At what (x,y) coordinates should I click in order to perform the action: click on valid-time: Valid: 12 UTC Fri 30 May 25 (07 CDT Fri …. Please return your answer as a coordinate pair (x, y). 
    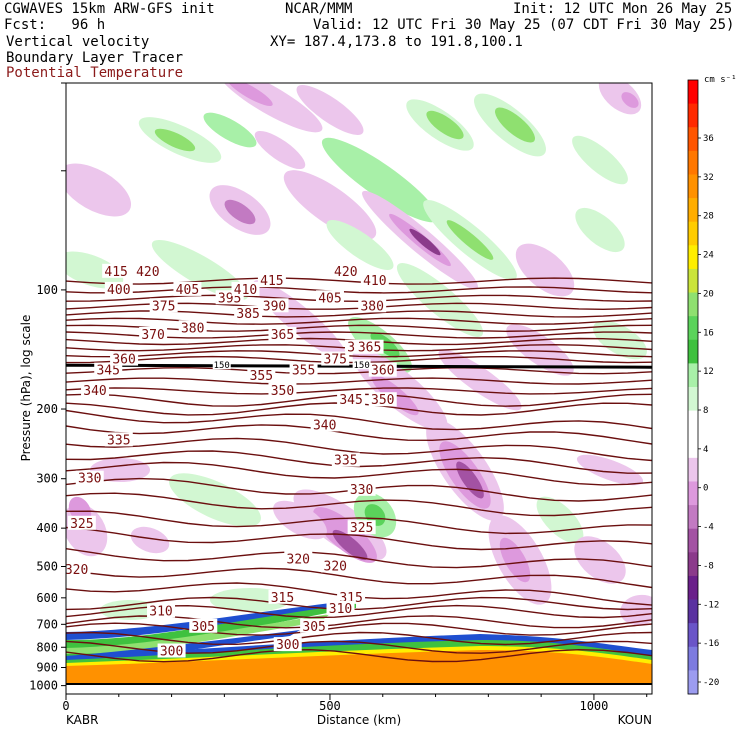
    Looking at the image, I should click on (524, 25).